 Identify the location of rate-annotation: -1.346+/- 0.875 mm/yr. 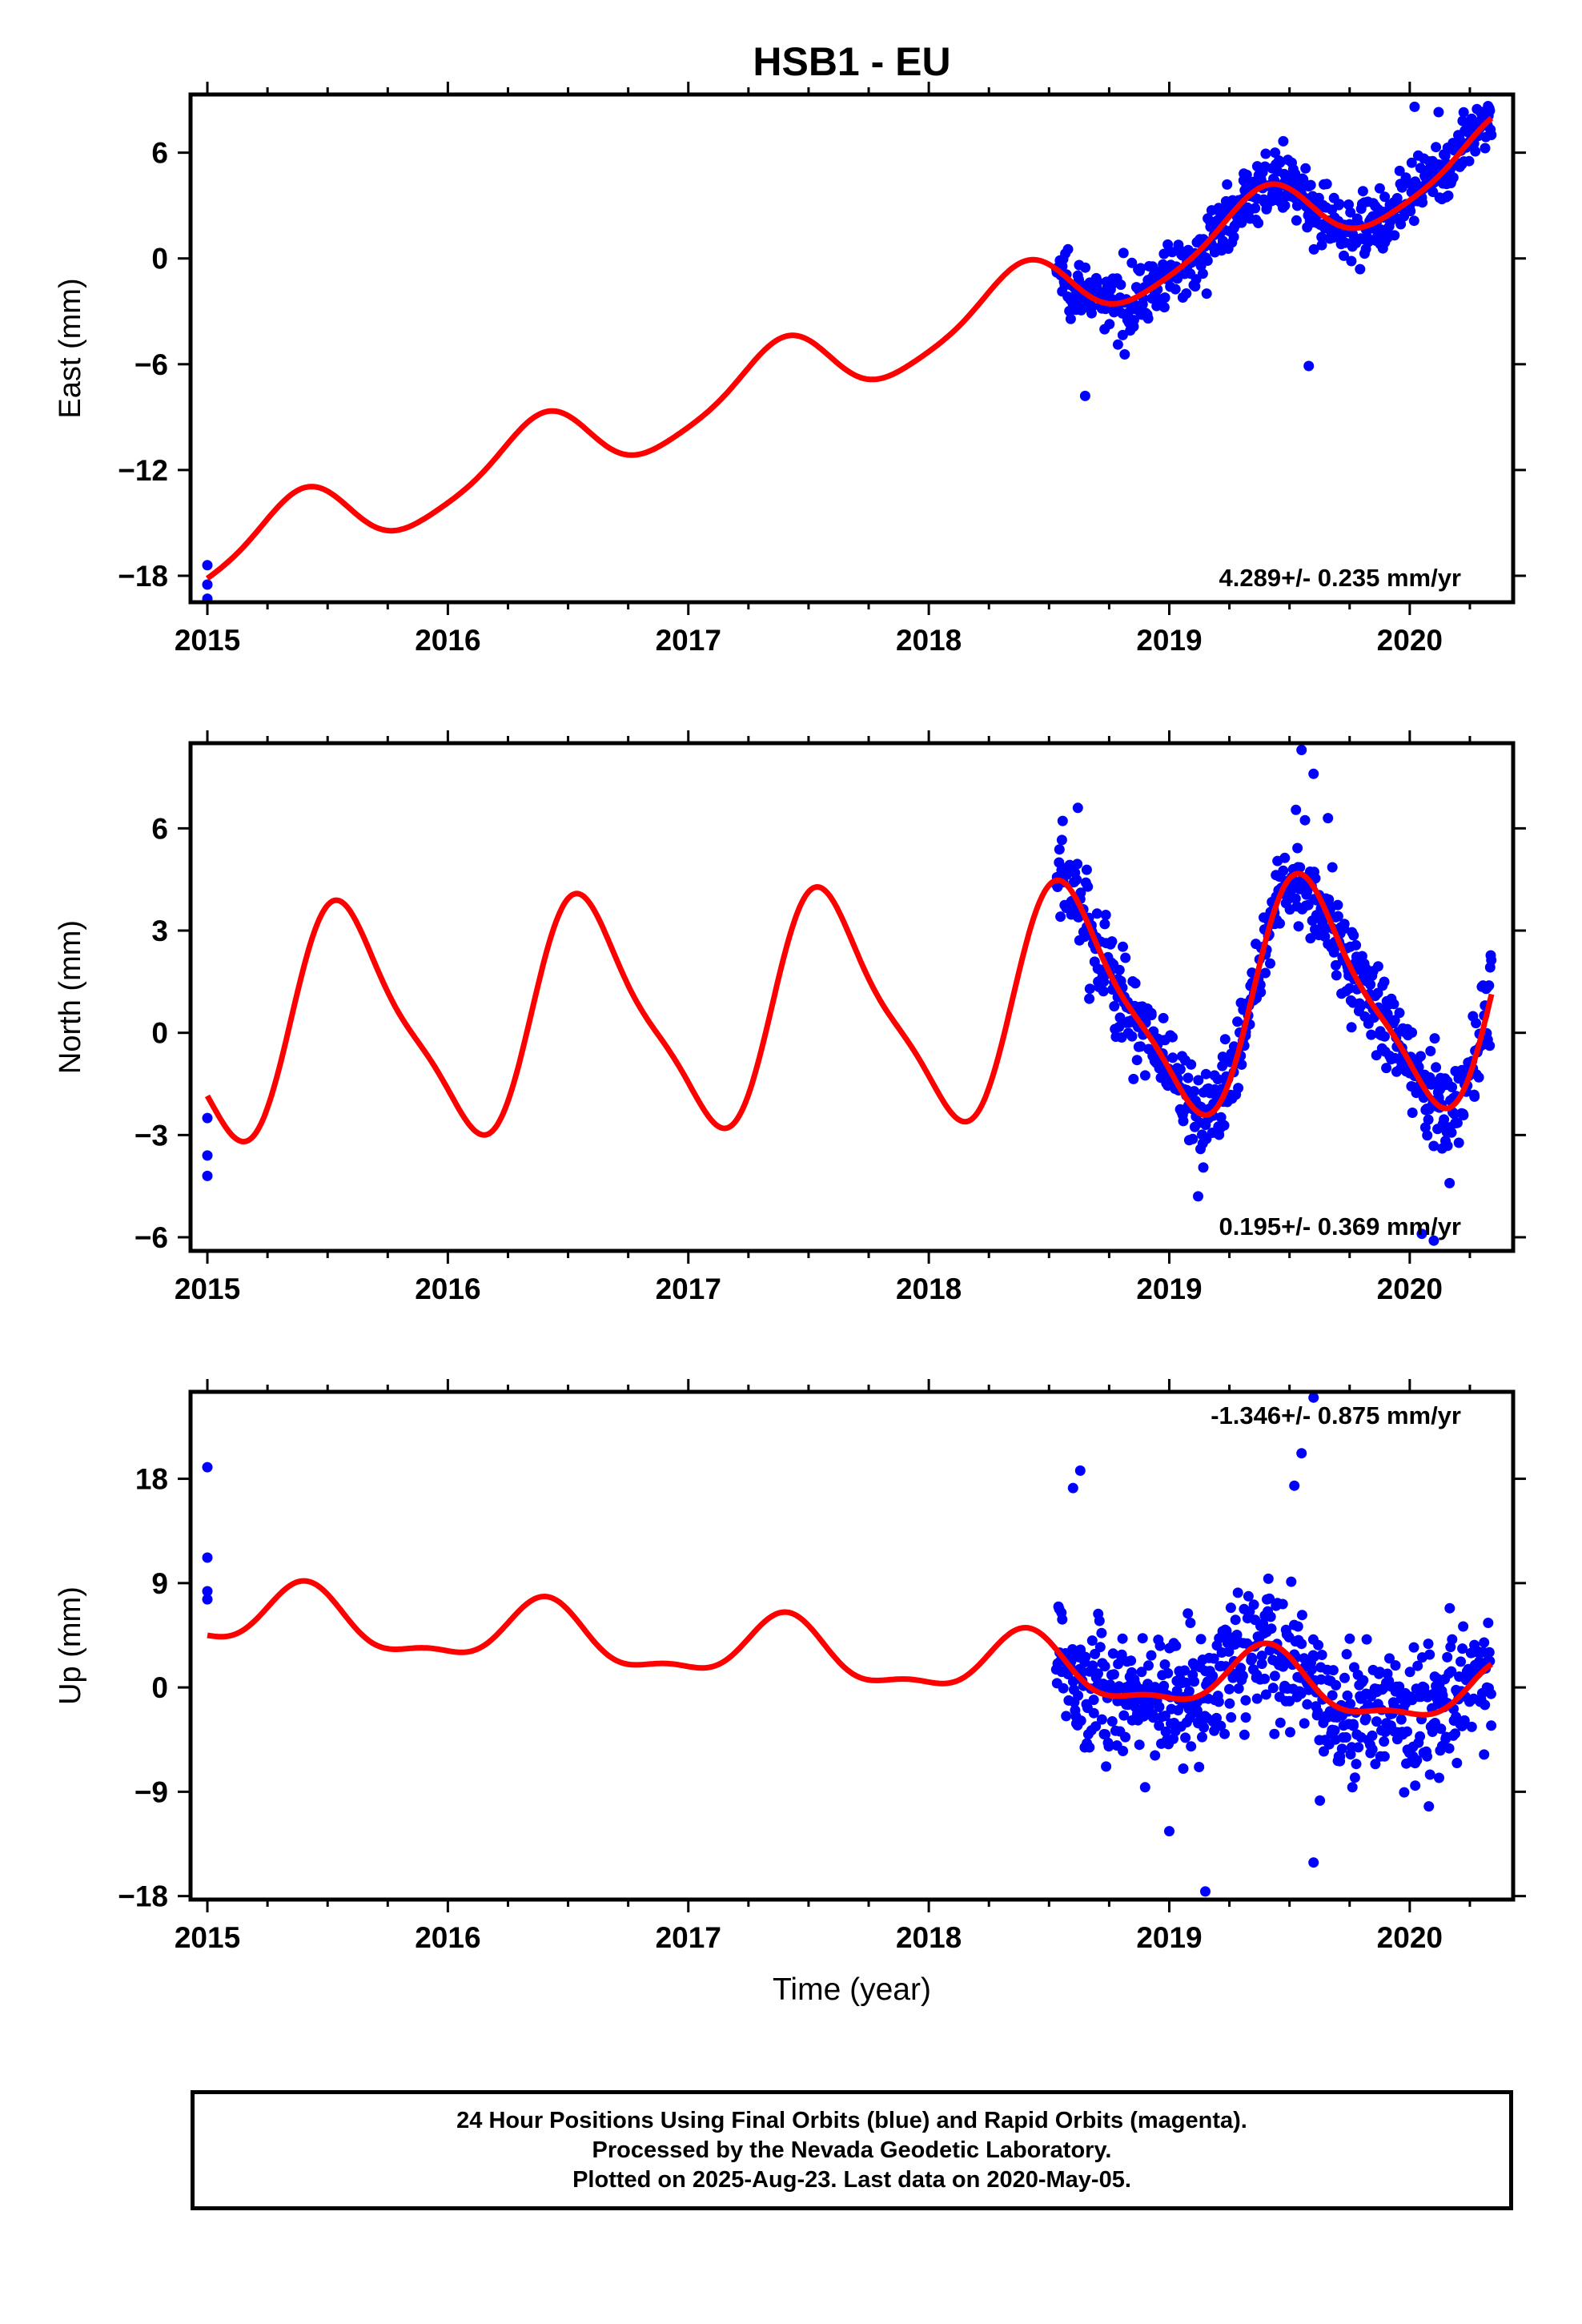
(1336, 1415).